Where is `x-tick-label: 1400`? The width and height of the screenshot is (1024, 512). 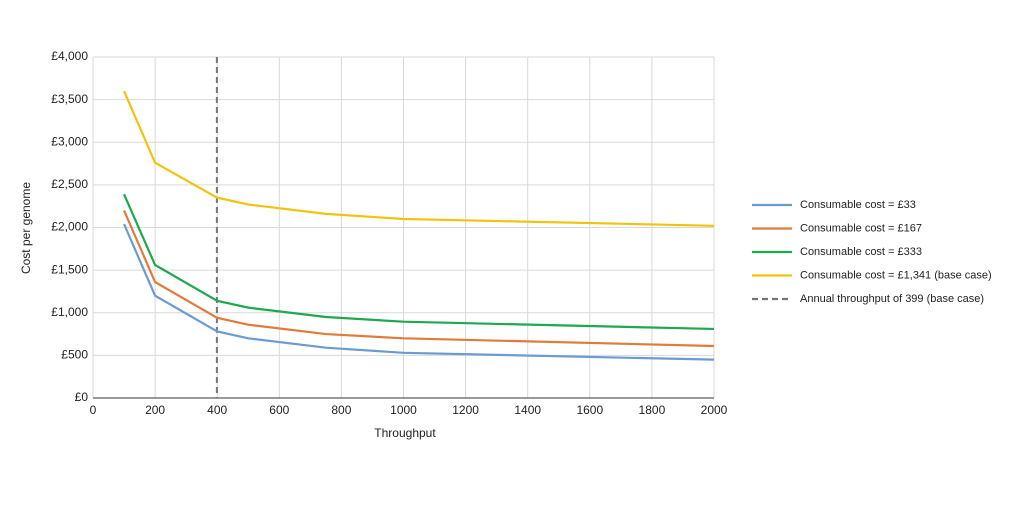 x-tick-label: 1400 is located at coordinates (527, 410).